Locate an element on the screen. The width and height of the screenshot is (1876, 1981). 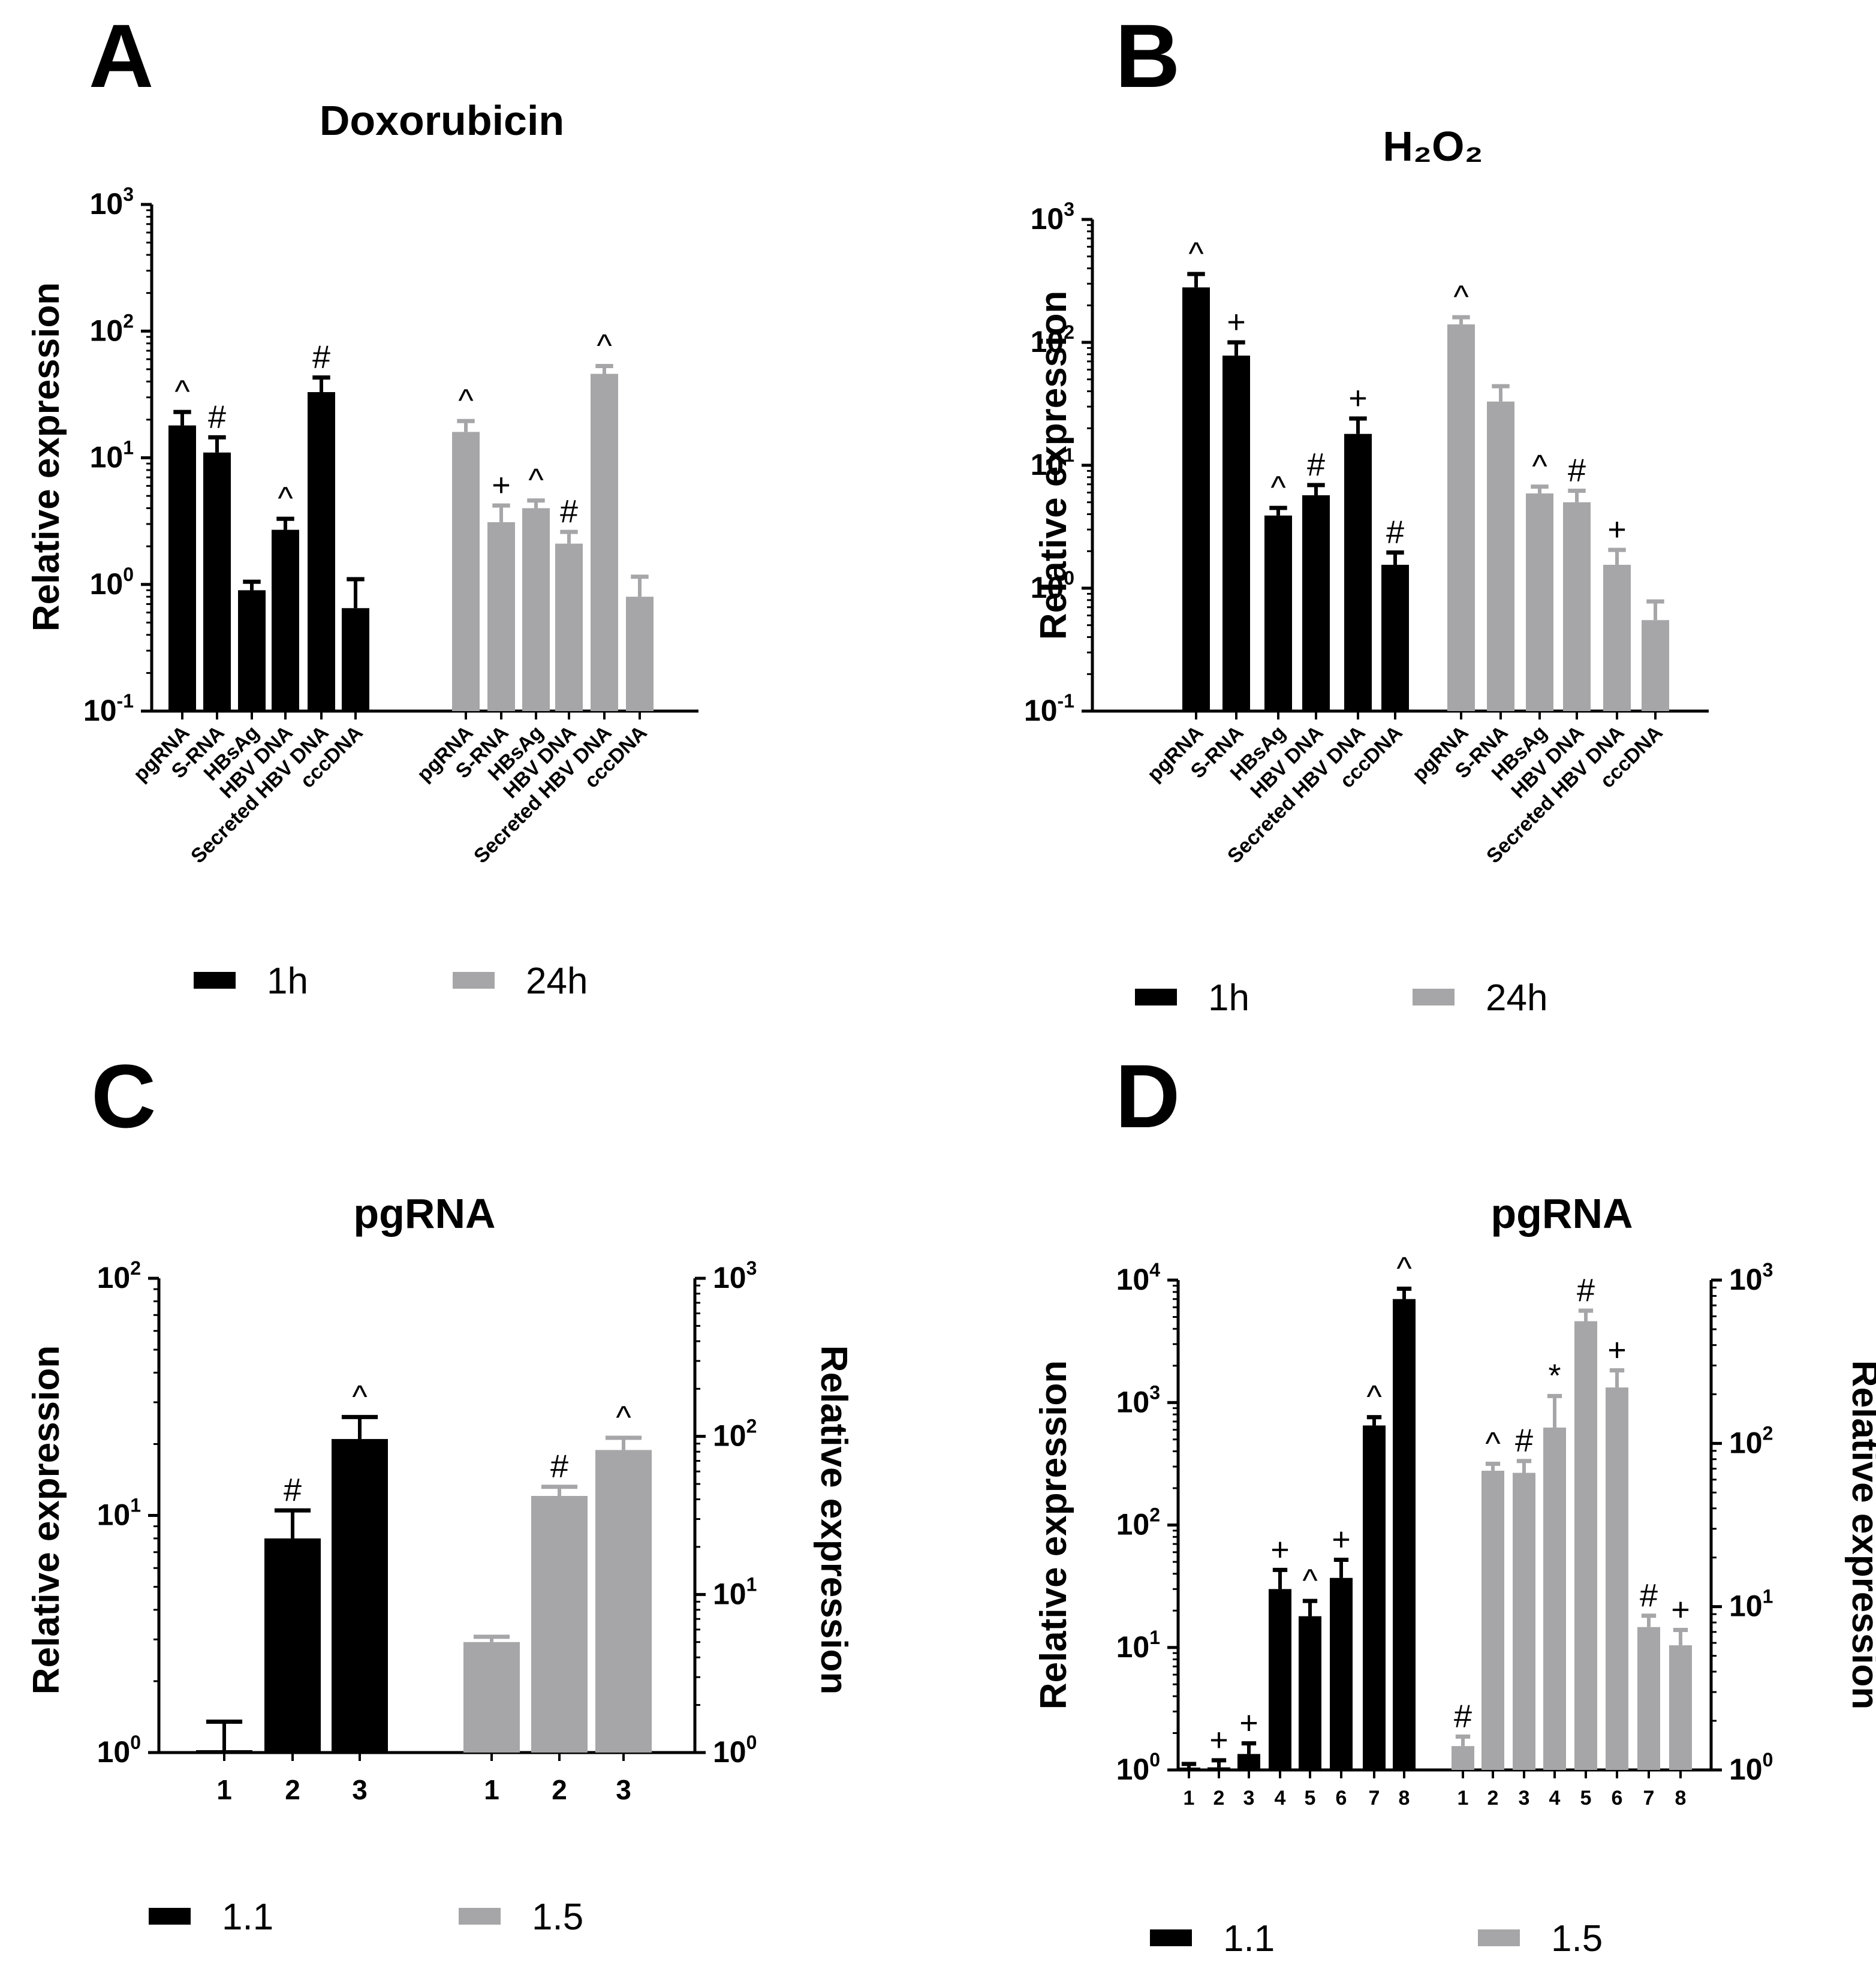
bar-24h-cccDNA is located at coordinates (640, 654).